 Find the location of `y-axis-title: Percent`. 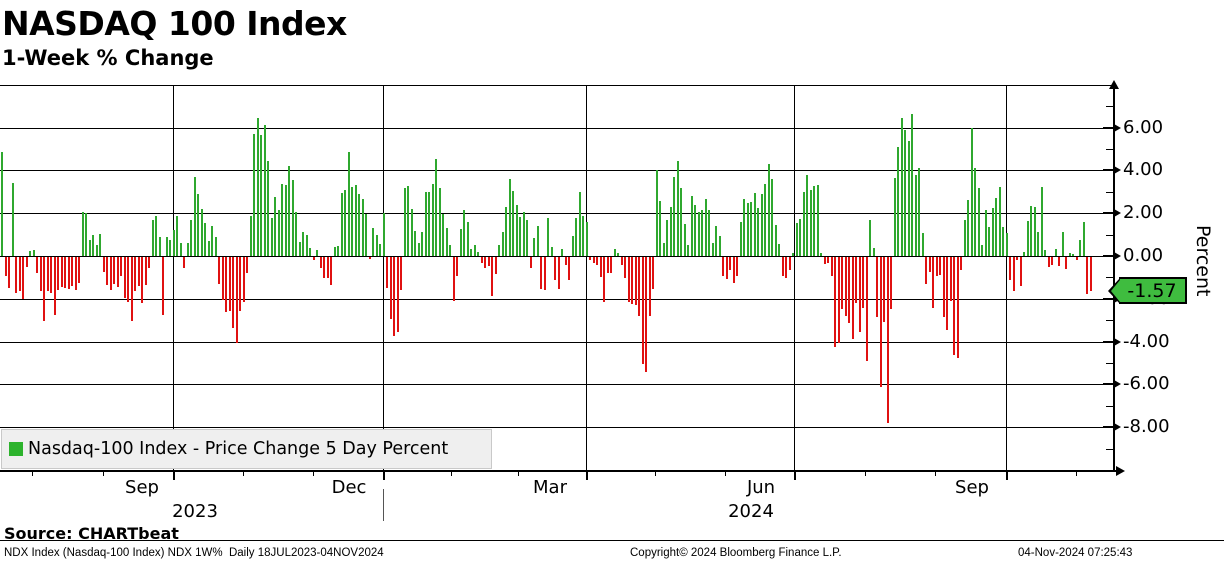

y-axis-title: Percent is located at coordinates (1203, 261).